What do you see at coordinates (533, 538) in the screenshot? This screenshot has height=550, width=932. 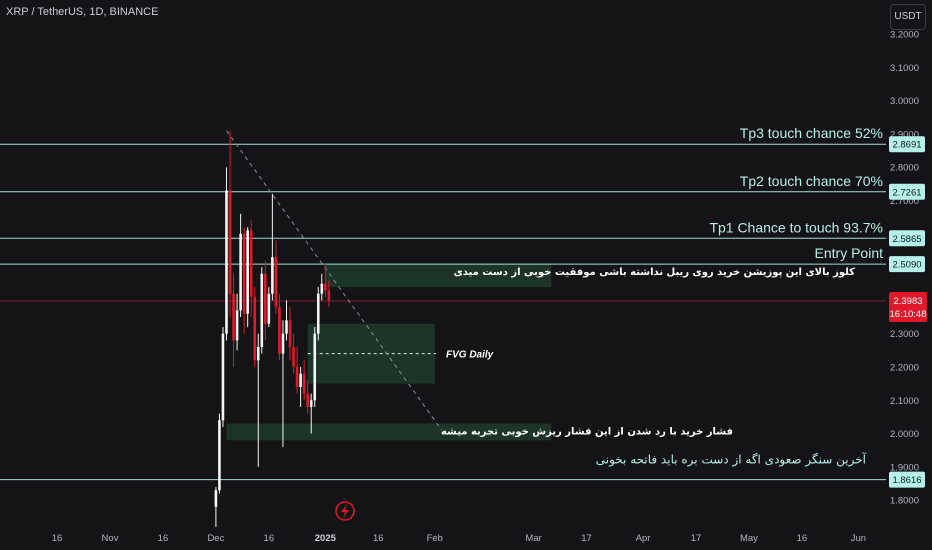 I see `x-tick-label: Mar` at bounding box center [533, 538].